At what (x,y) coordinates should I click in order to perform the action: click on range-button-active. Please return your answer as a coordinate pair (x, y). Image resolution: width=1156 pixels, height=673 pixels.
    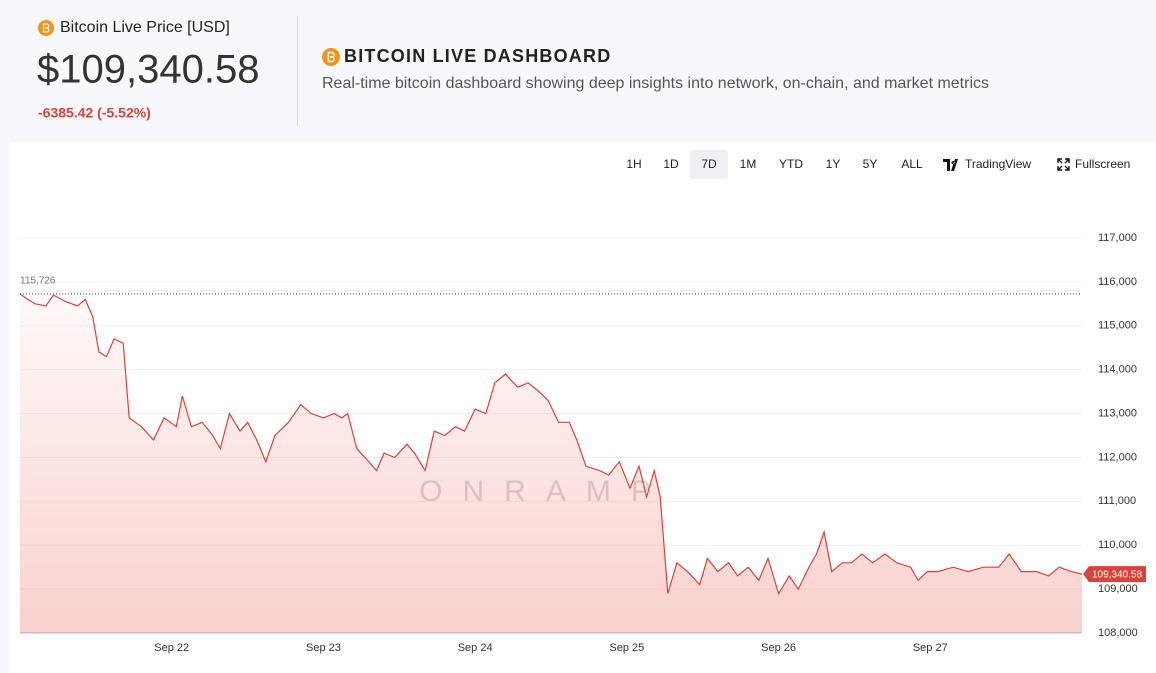
    Looking at the image, I should click on (709, 164).